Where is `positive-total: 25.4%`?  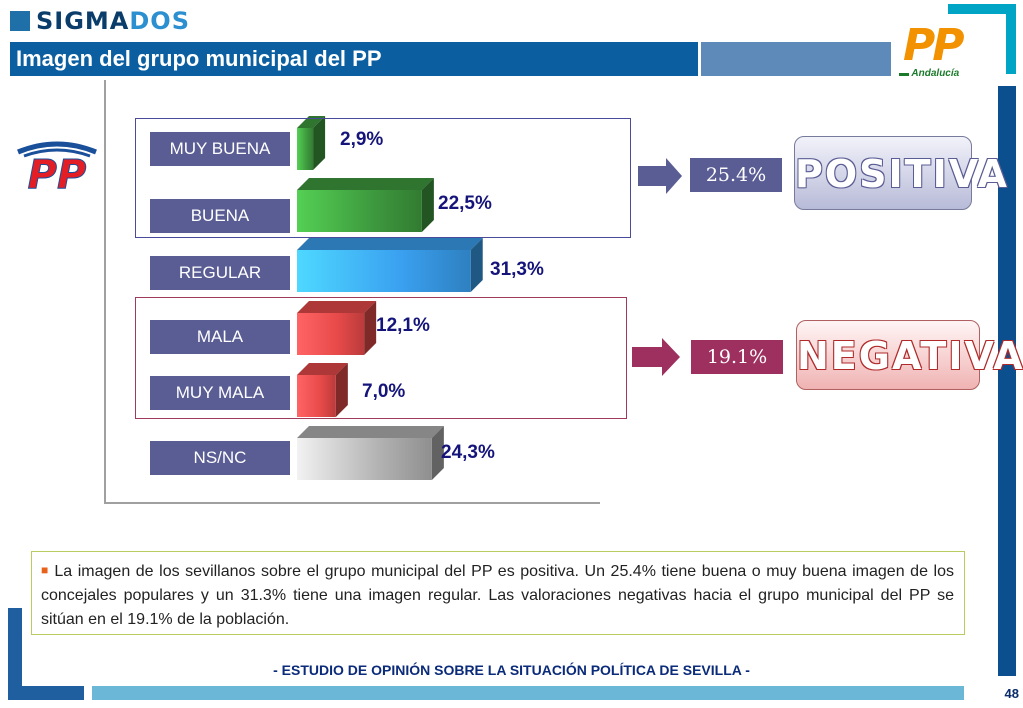
positive-total: 25.4% is located at coordinates (736, 175).